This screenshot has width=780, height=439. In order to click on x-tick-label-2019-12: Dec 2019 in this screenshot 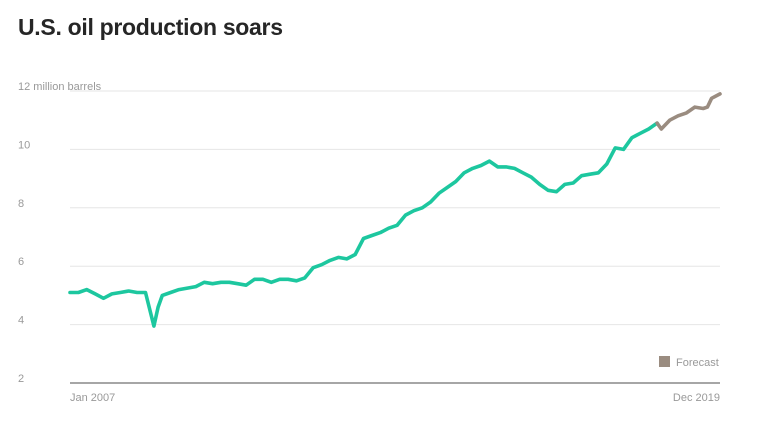, I will do `click(696, 398)`.